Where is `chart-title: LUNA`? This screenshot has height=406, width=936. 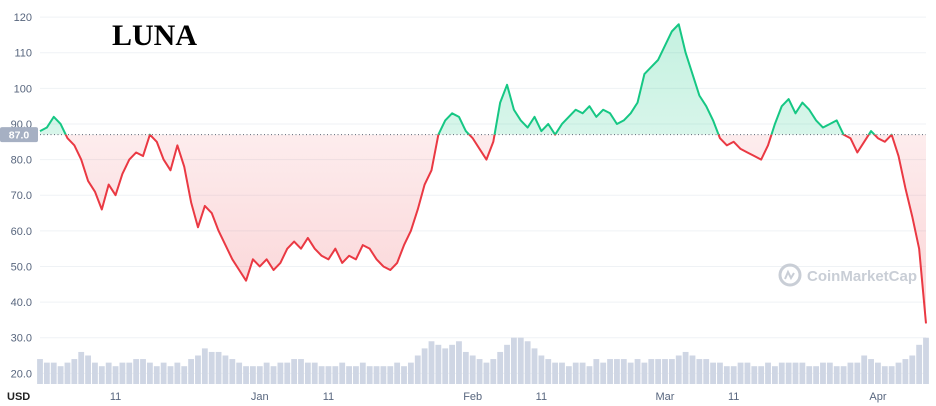 chart-title: LUNA is located at coordinates (154, 35).